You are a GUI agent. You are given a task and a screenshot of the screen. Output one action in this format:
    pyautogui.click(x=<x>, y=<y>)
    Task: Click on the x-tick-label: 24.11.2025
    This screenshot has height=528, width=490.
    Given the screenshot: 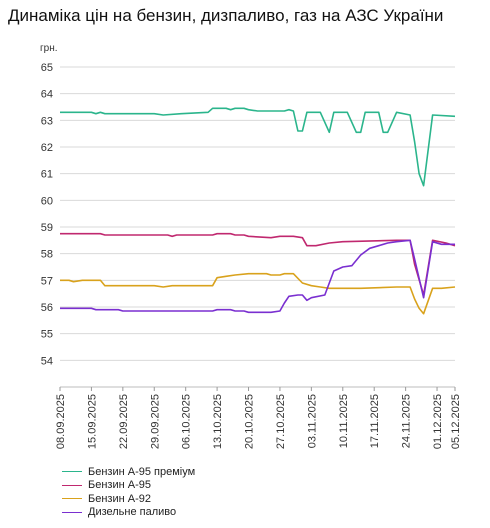 What is the action you would take?
    pyautogui.click(x=407, y=421)
    